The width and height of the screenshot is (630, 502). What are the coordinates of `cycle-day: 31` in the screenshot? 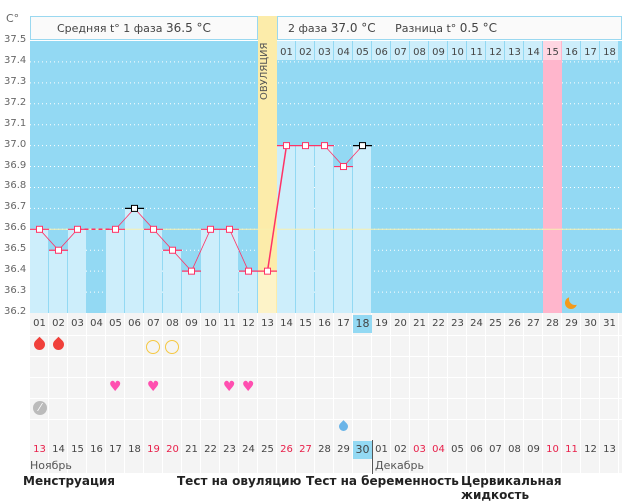 It's located at (609, 323).